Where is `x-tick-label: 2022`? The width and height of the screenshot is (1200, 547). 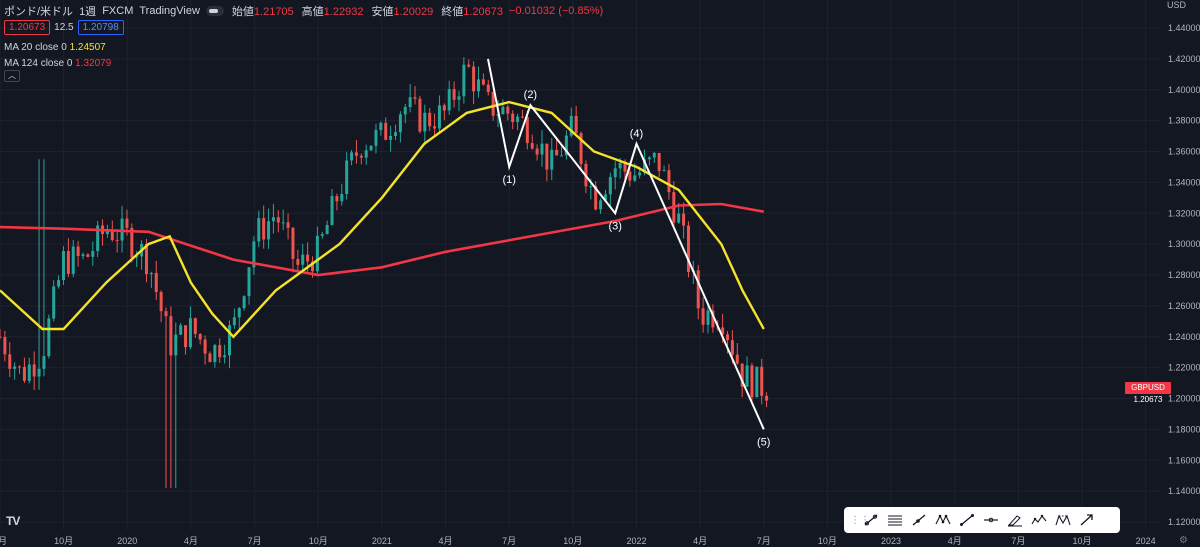 x-tick-label: 2022 is located at coordinates (636, 541).